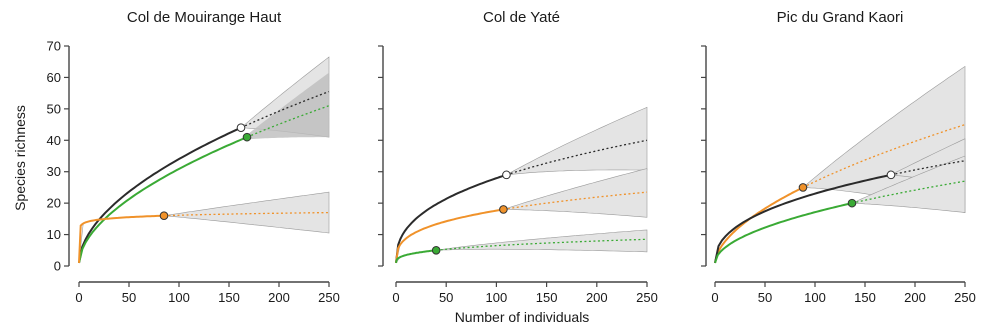 The height and width of the screenshot is (331, 983). Describe the element at coordinates (522, 317) in the screenshot. I see `x-axis-label: Number of individuals` at that location.